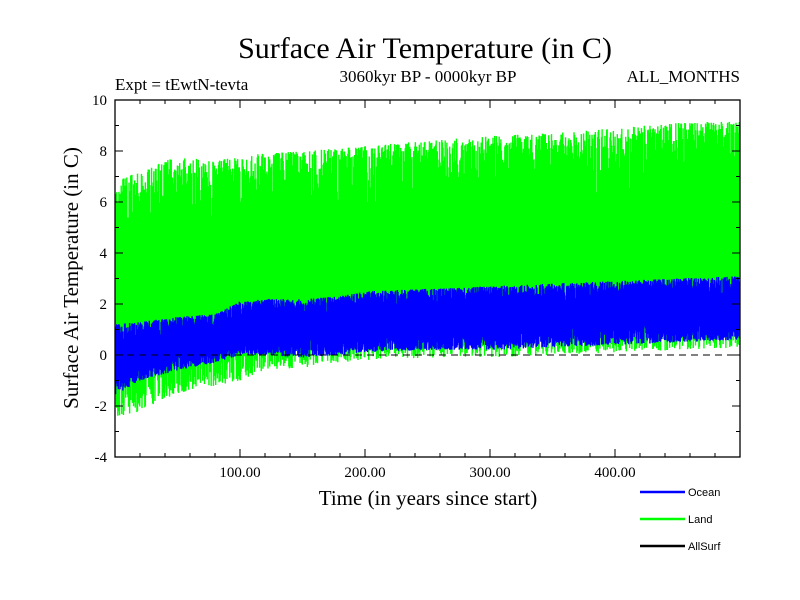 This screenshot has height=600, width=800. What do you see at coordinates (104, 152) in the screenshot?
I see `y-tick-label: 8` at bounding box center [104, 152].